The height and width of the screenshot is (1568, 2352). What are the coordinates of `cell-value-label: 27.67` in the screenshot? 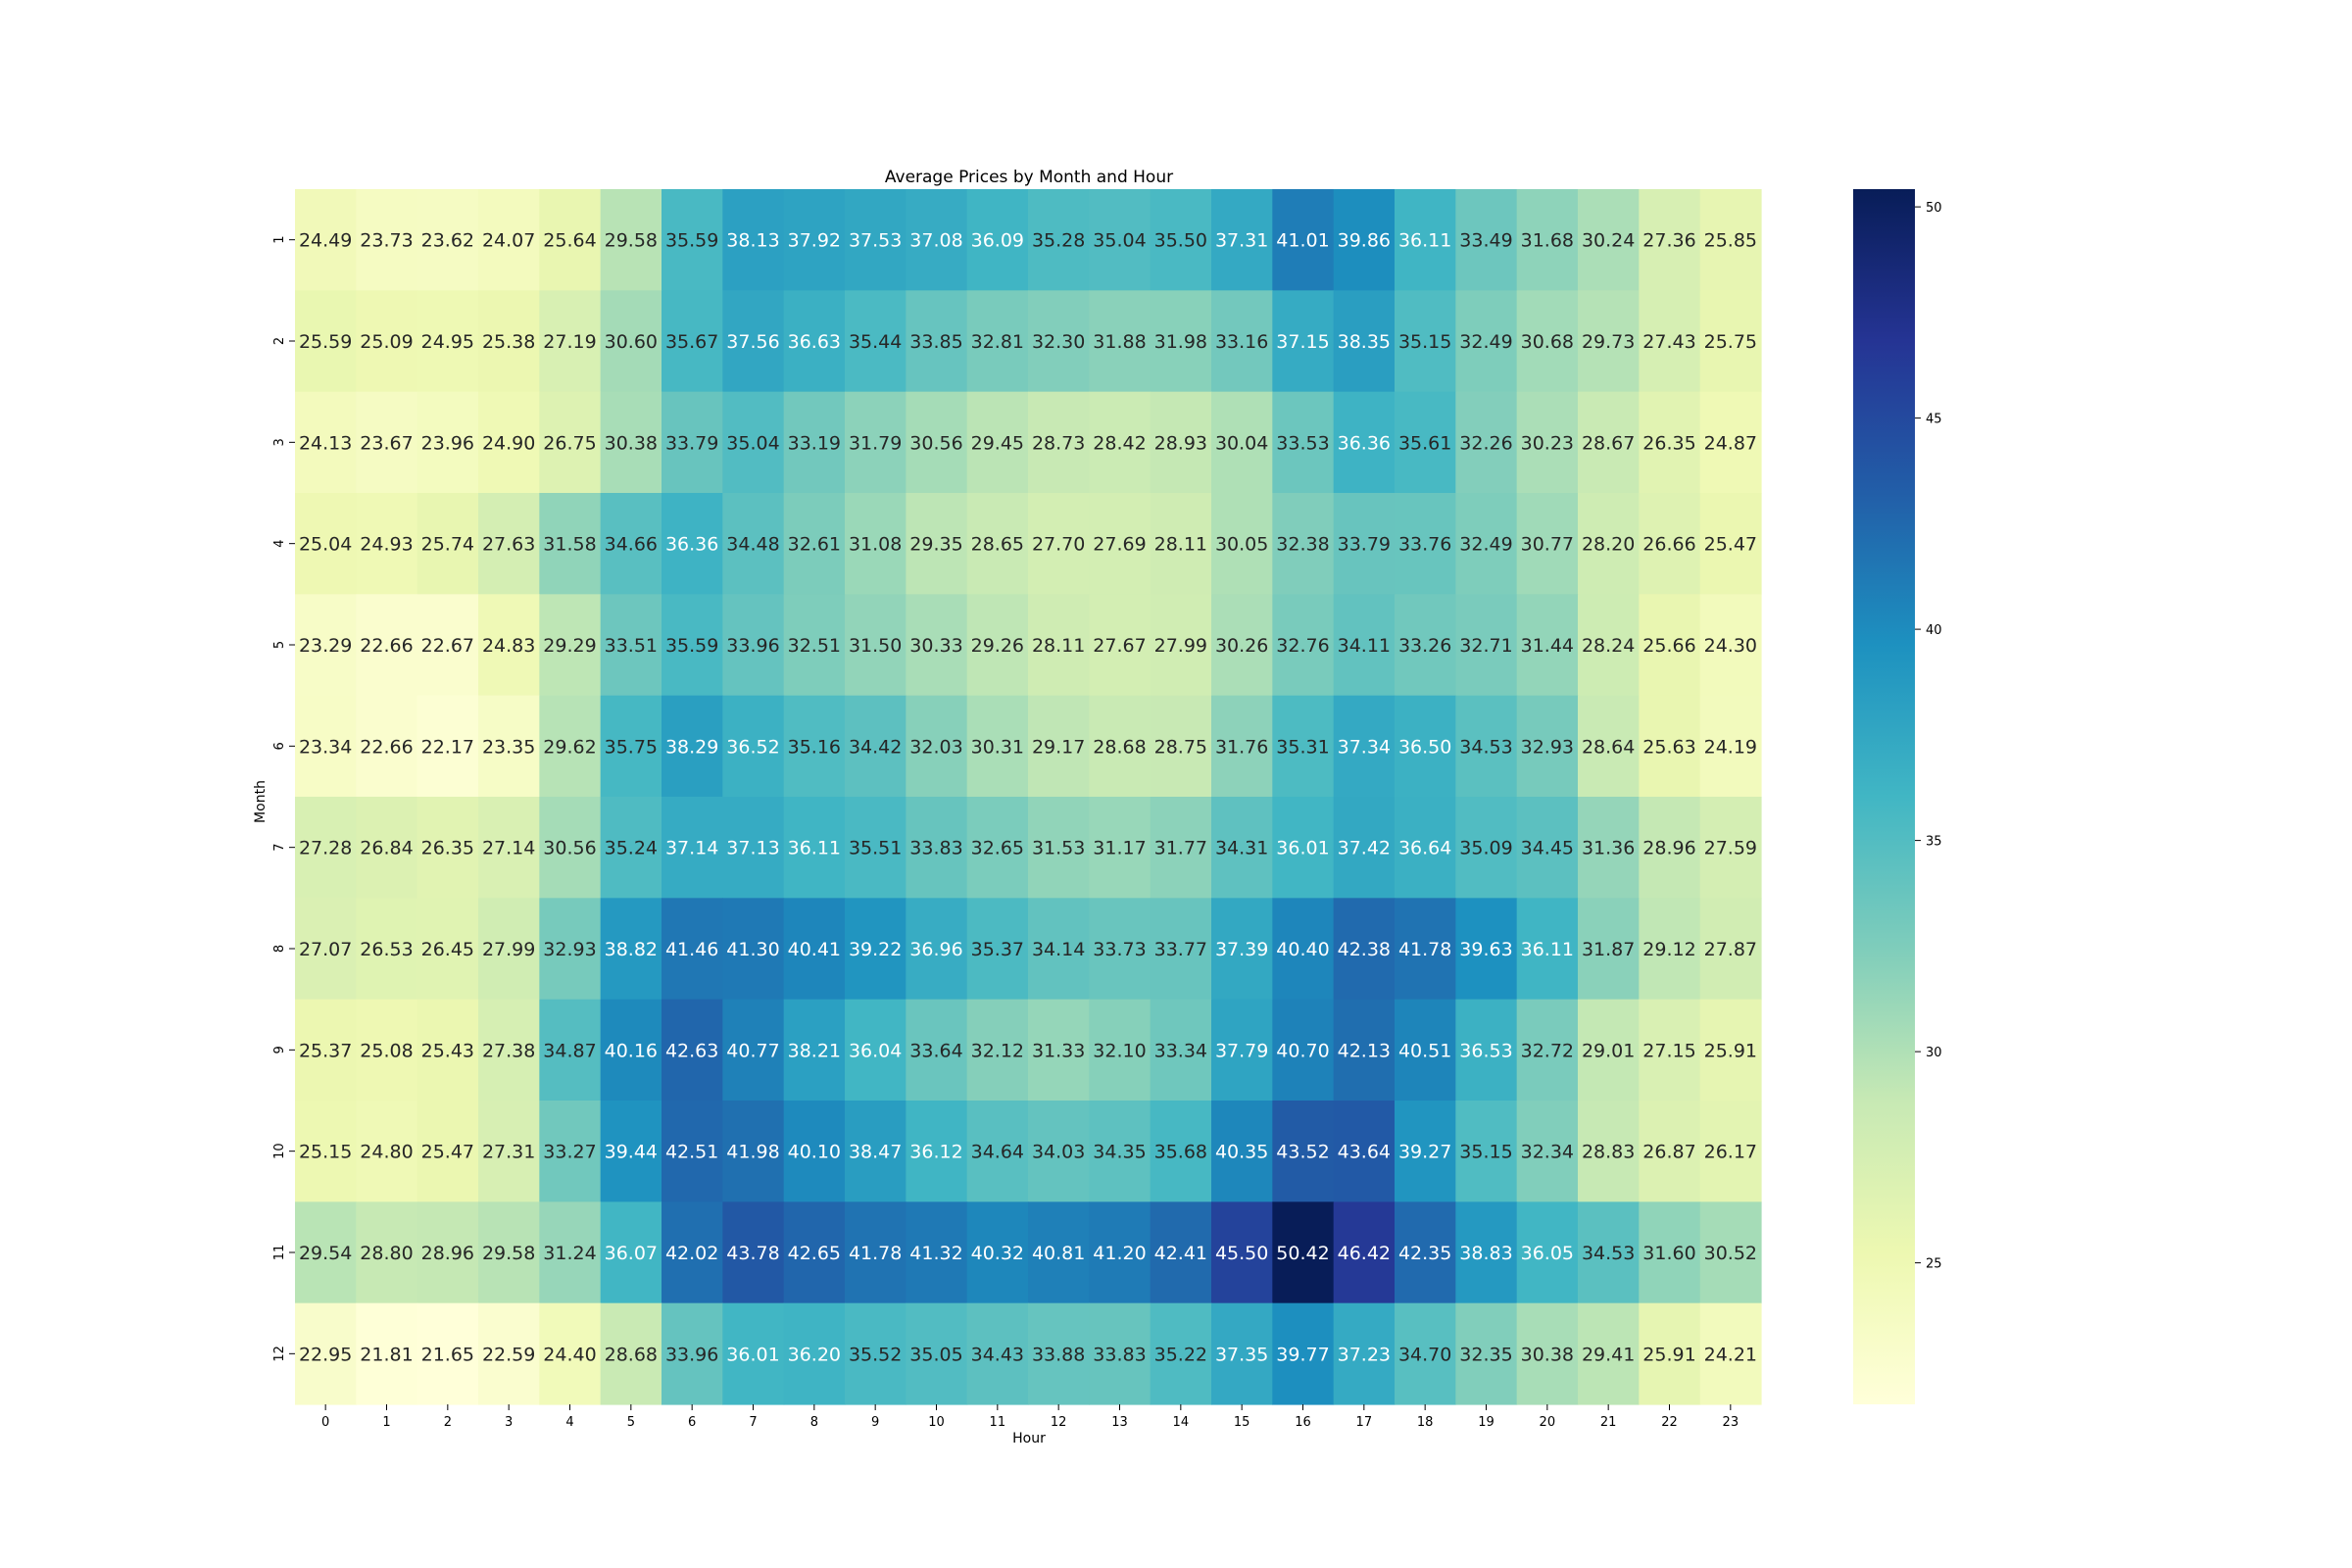 It's located at (1119, 646).